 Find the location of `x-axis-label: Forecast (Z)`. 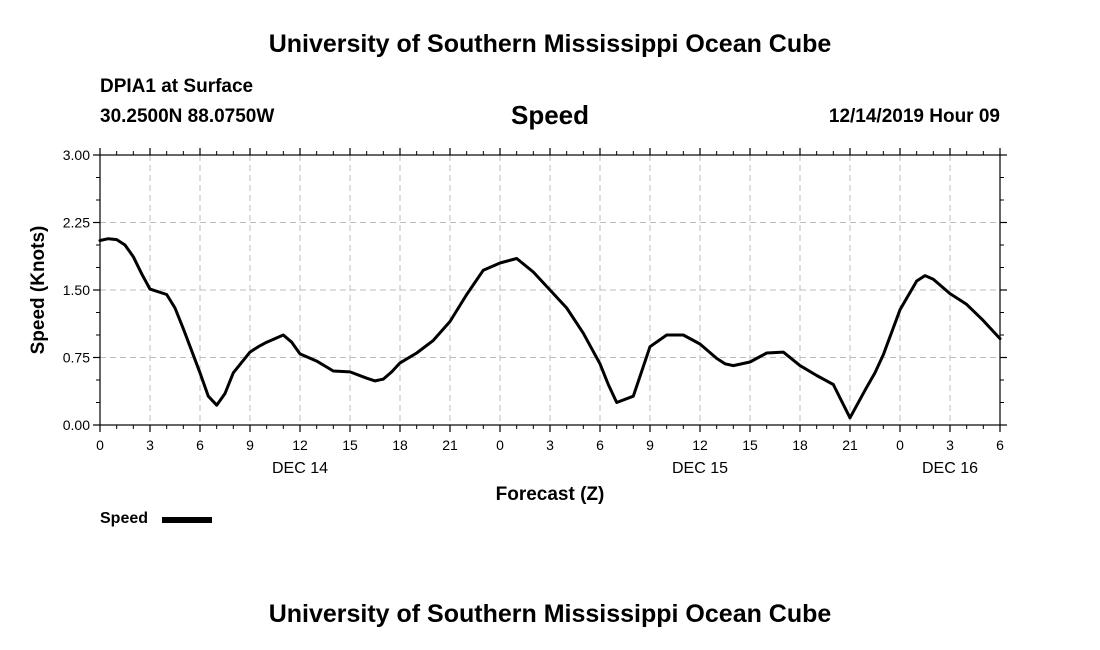

x-axis-label: Forecast (Z) is located at coordinates (550, 494).